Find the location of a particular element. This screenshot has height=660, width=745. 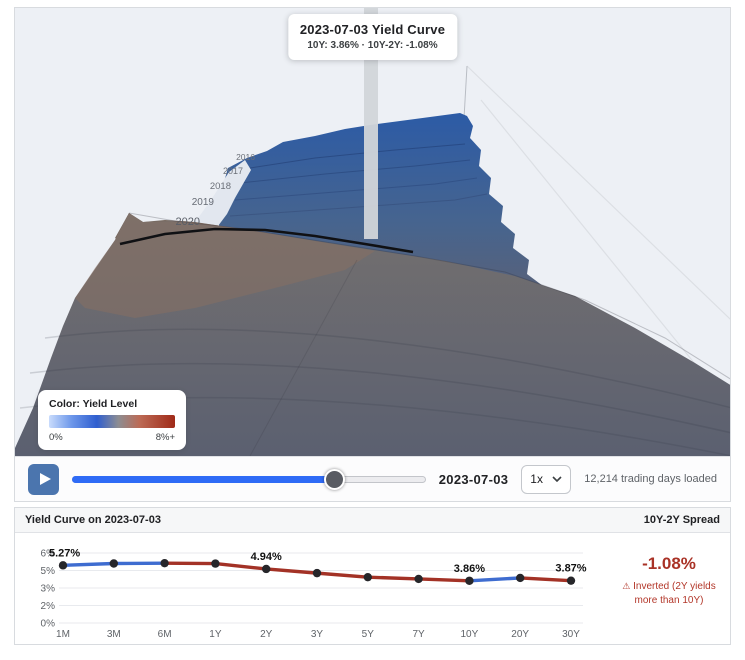

year-label-2019: 2019 is located at coordinates (203, 202).